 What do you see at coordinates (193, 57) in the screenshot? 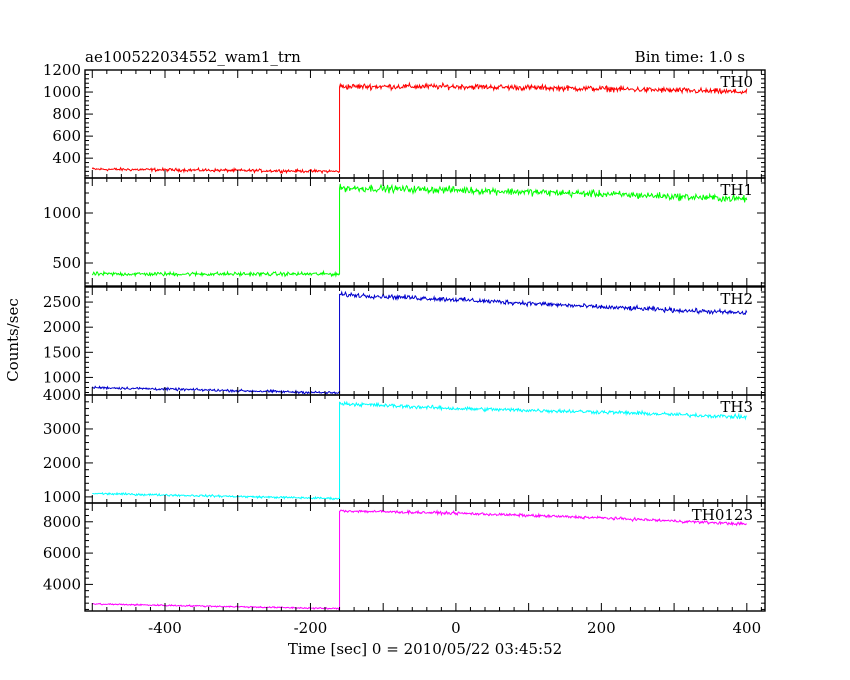
I see `chart-title: ae100522034552_wam1_trn` at bounding box center [193, 57].